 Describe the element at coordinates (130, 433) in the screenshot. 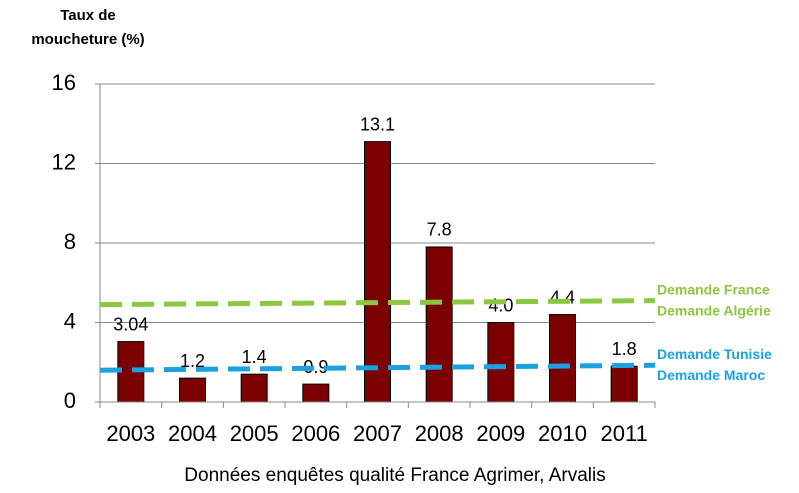

I see `x-tick-label: 2003` at that location.